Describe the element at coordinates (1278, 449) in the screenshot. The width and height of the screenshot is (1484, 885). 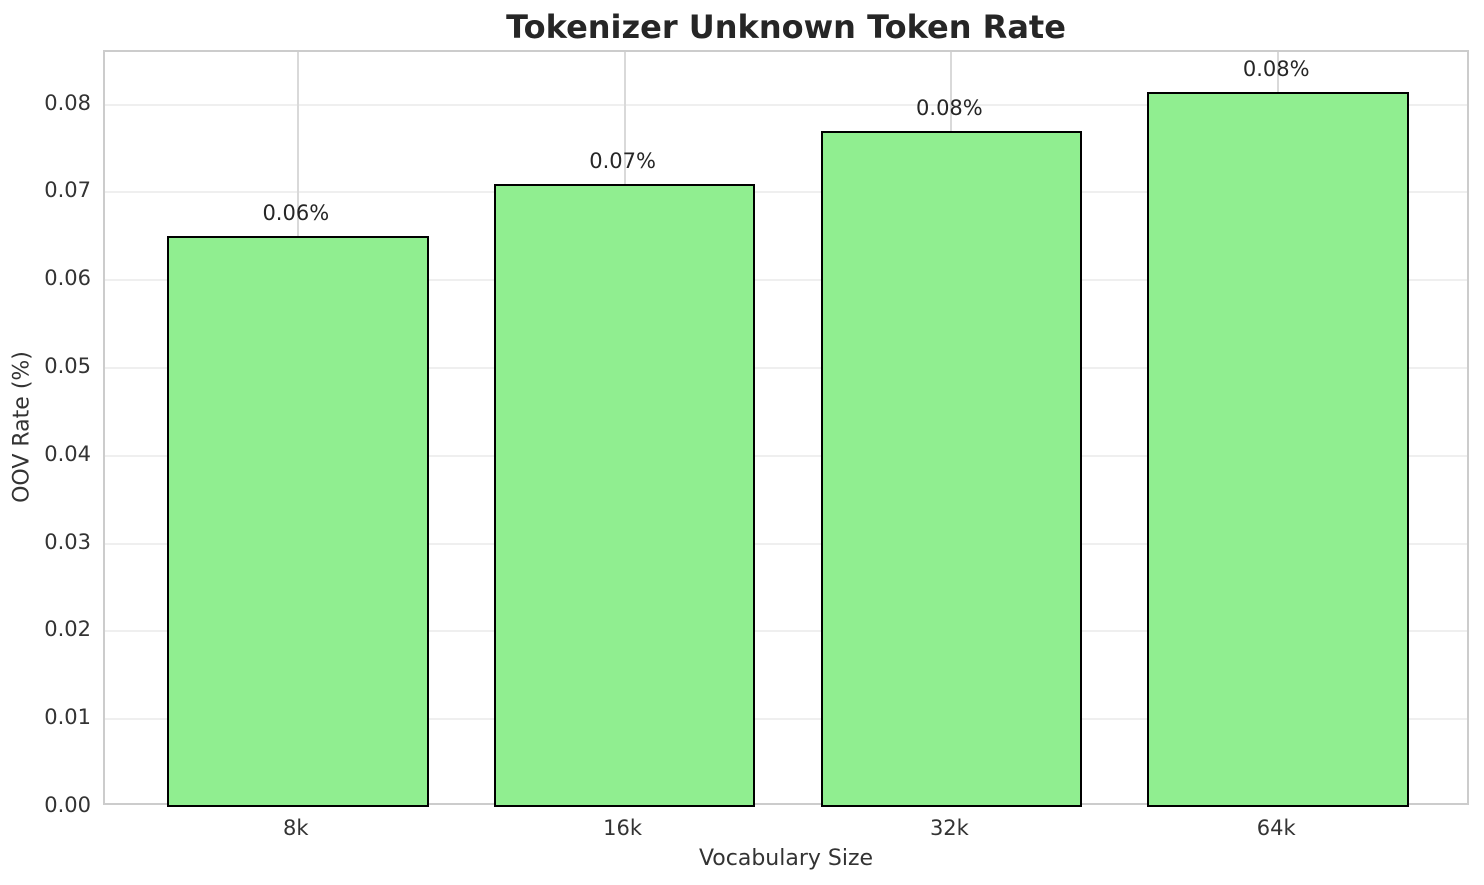
I see `bar-64k` at that location.